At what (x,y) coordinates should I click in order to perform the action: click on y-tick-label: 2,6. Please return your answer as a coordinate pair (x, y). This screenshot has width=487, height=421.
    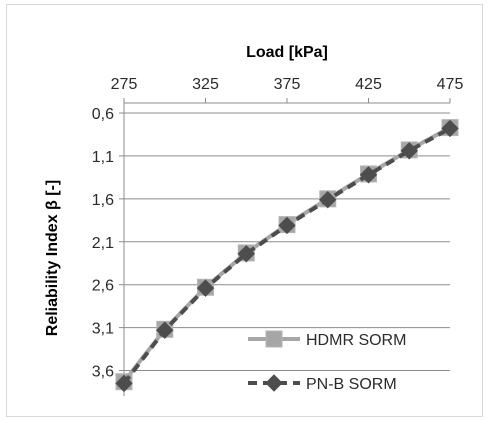
    Looking at the image, I should click on (103, 286).